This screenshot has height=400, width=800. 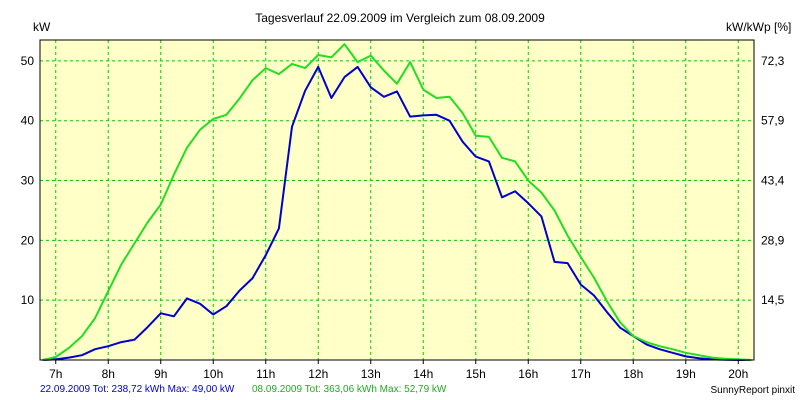 What do you see at coordinates (773, 300) in the screenshot?
I see `y-right-tick-label: 14,5` at bounding box center [773, 300].